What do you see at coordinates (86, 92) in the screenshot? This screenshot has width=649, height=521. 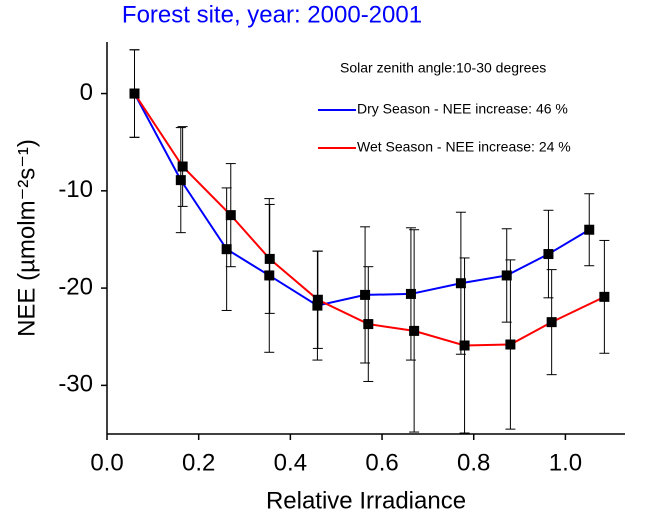 I see `y-tick-label: 0` at bounding box center [86, 92].